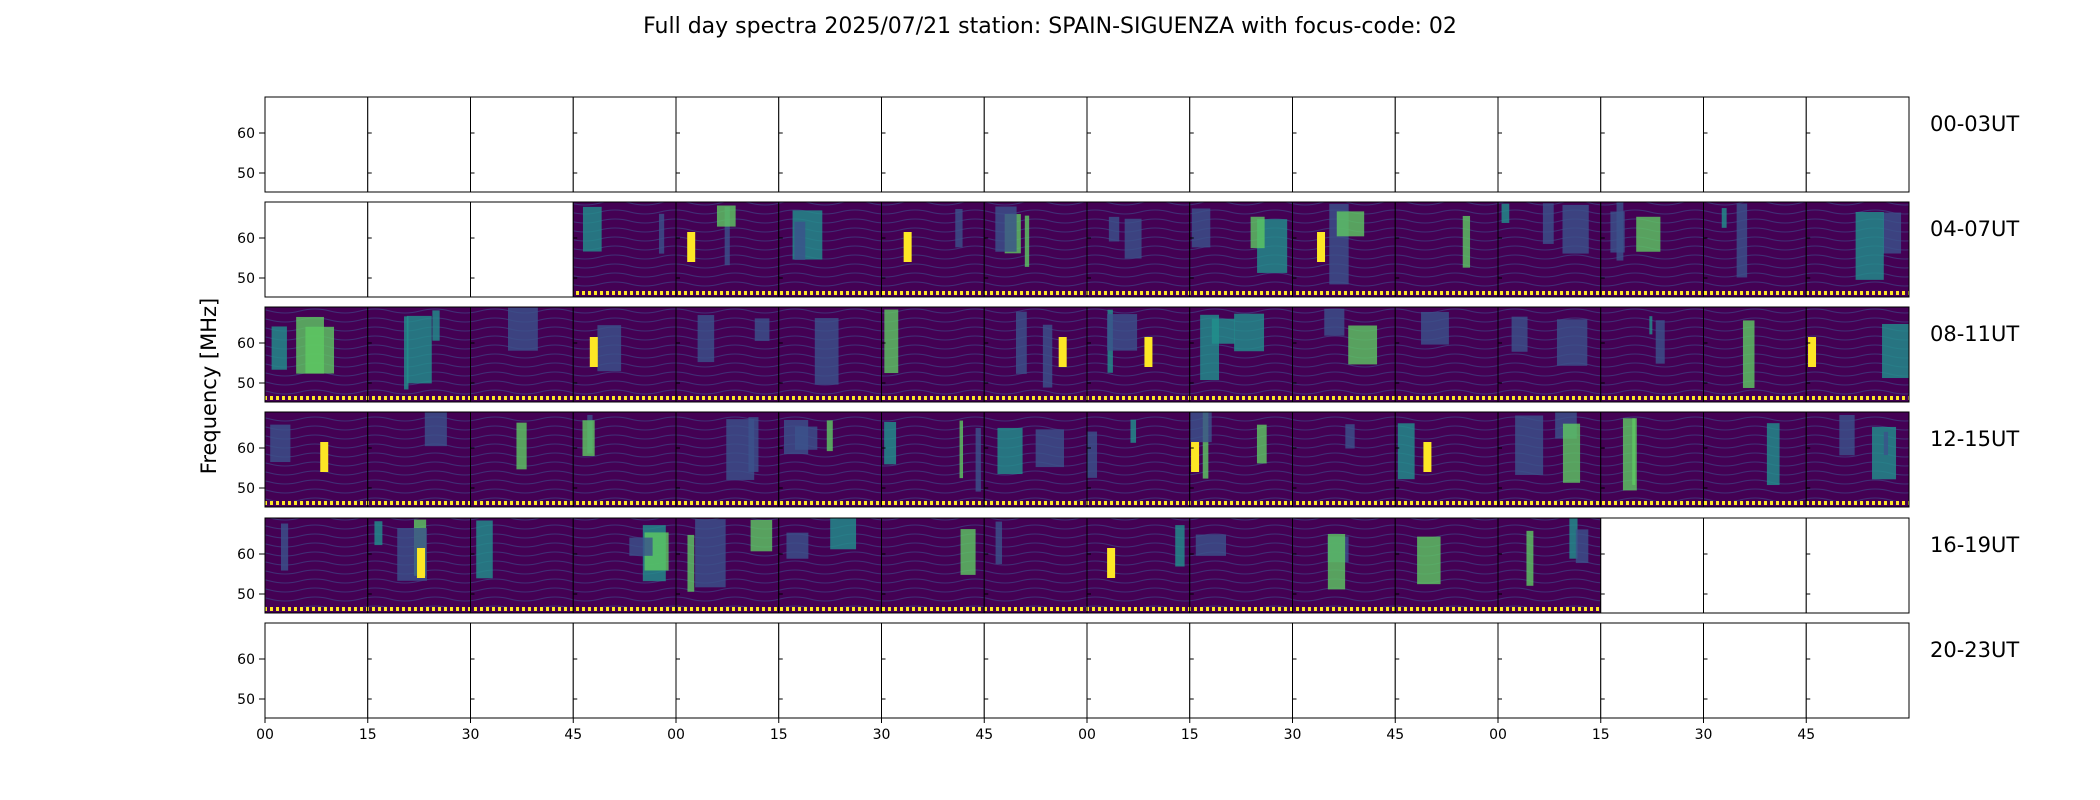 This screenshot has height=800, width=2100. I want to click on x-tick-label: 45, so click(1395, 735).